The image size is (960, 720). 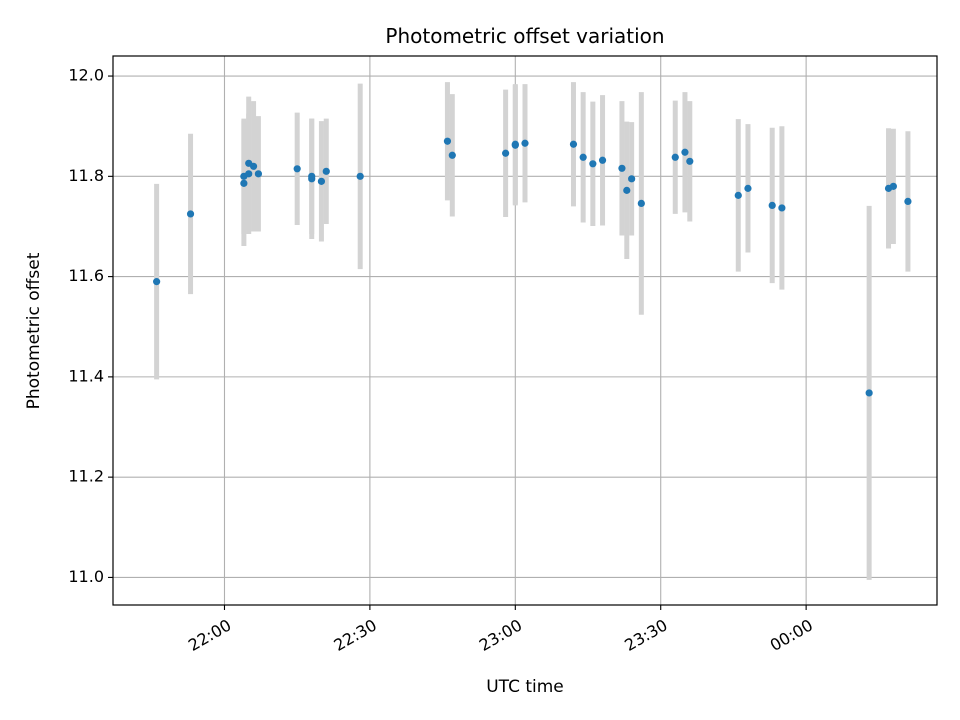 I want to click on y-axis-title: Photometric offset, so click(x=34, y=330).